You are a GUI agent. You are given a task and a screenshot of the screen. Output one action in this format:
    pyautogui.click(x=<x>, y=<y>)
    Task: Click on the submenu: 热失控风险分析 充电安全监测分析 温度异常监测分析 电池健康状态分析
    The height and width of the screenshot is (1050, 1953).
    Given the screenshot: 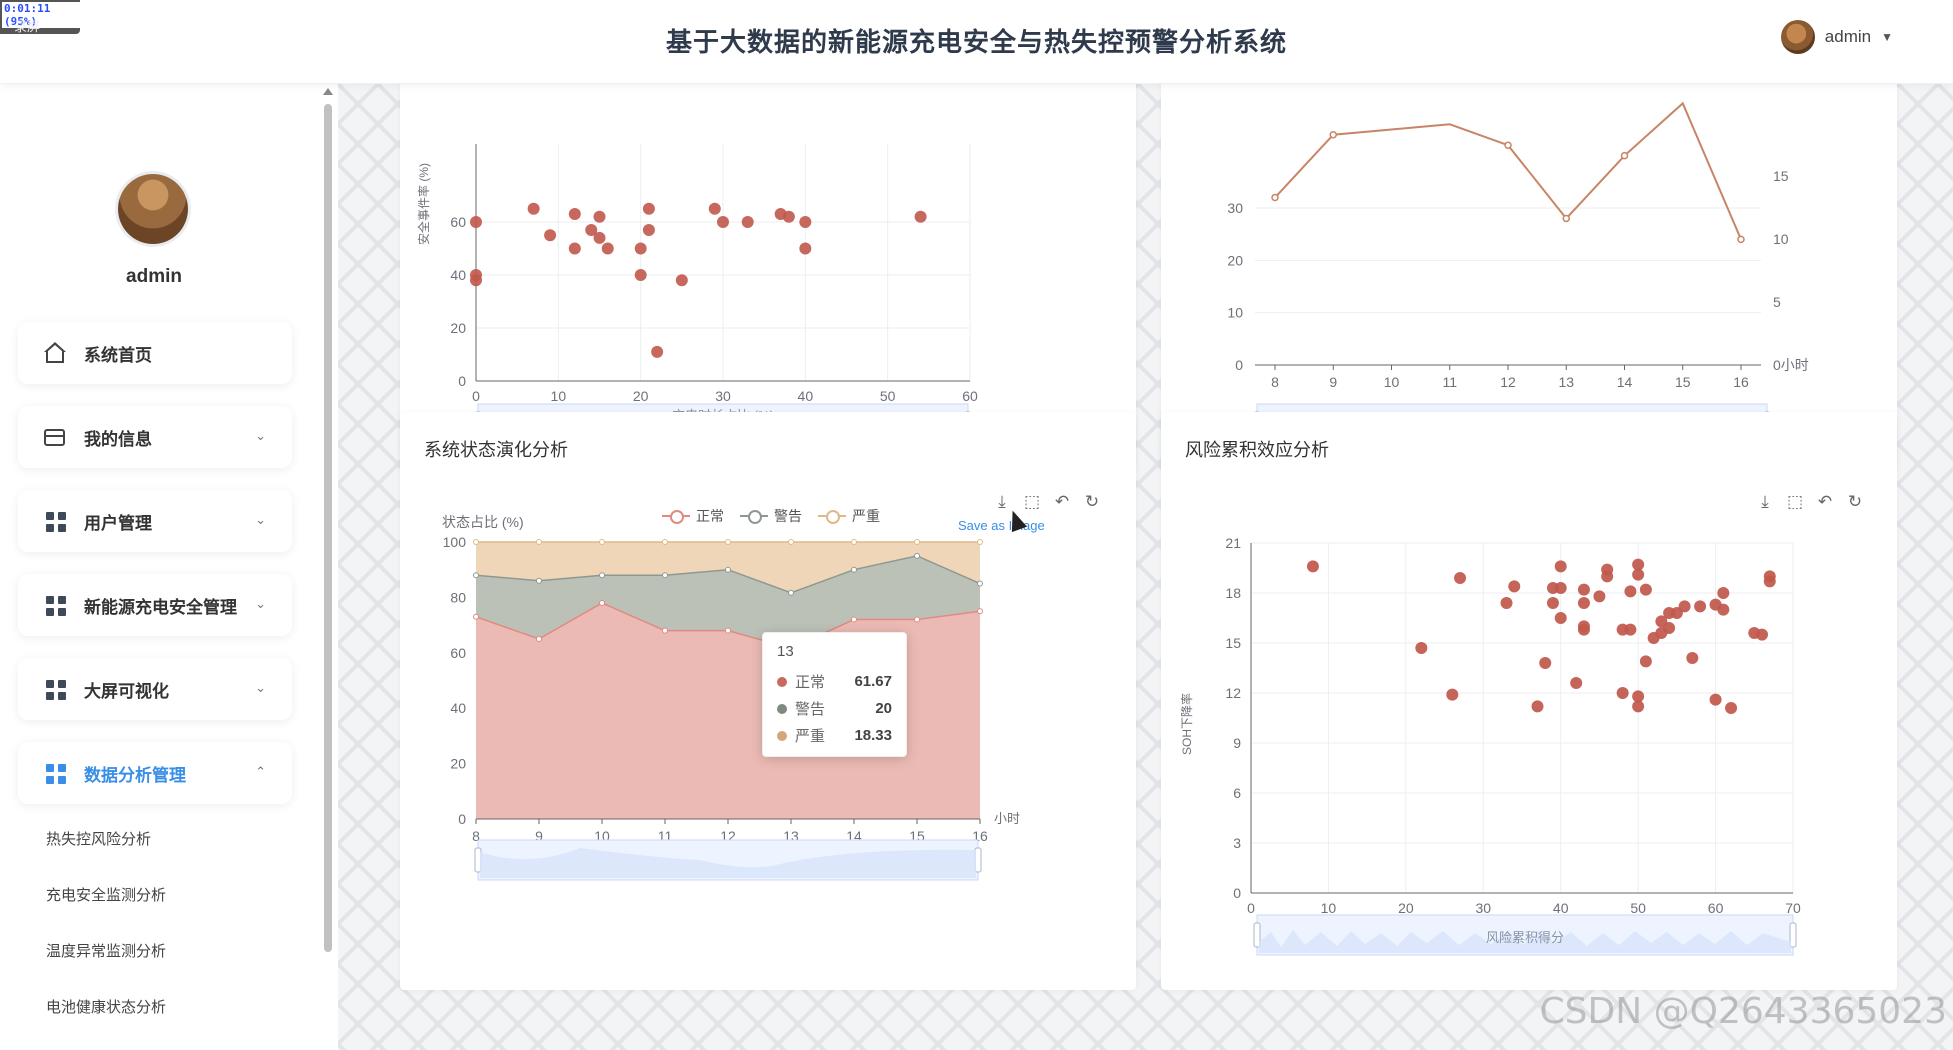 What is the action you would take?
    pyautogui.click(x=106, y=940)
    